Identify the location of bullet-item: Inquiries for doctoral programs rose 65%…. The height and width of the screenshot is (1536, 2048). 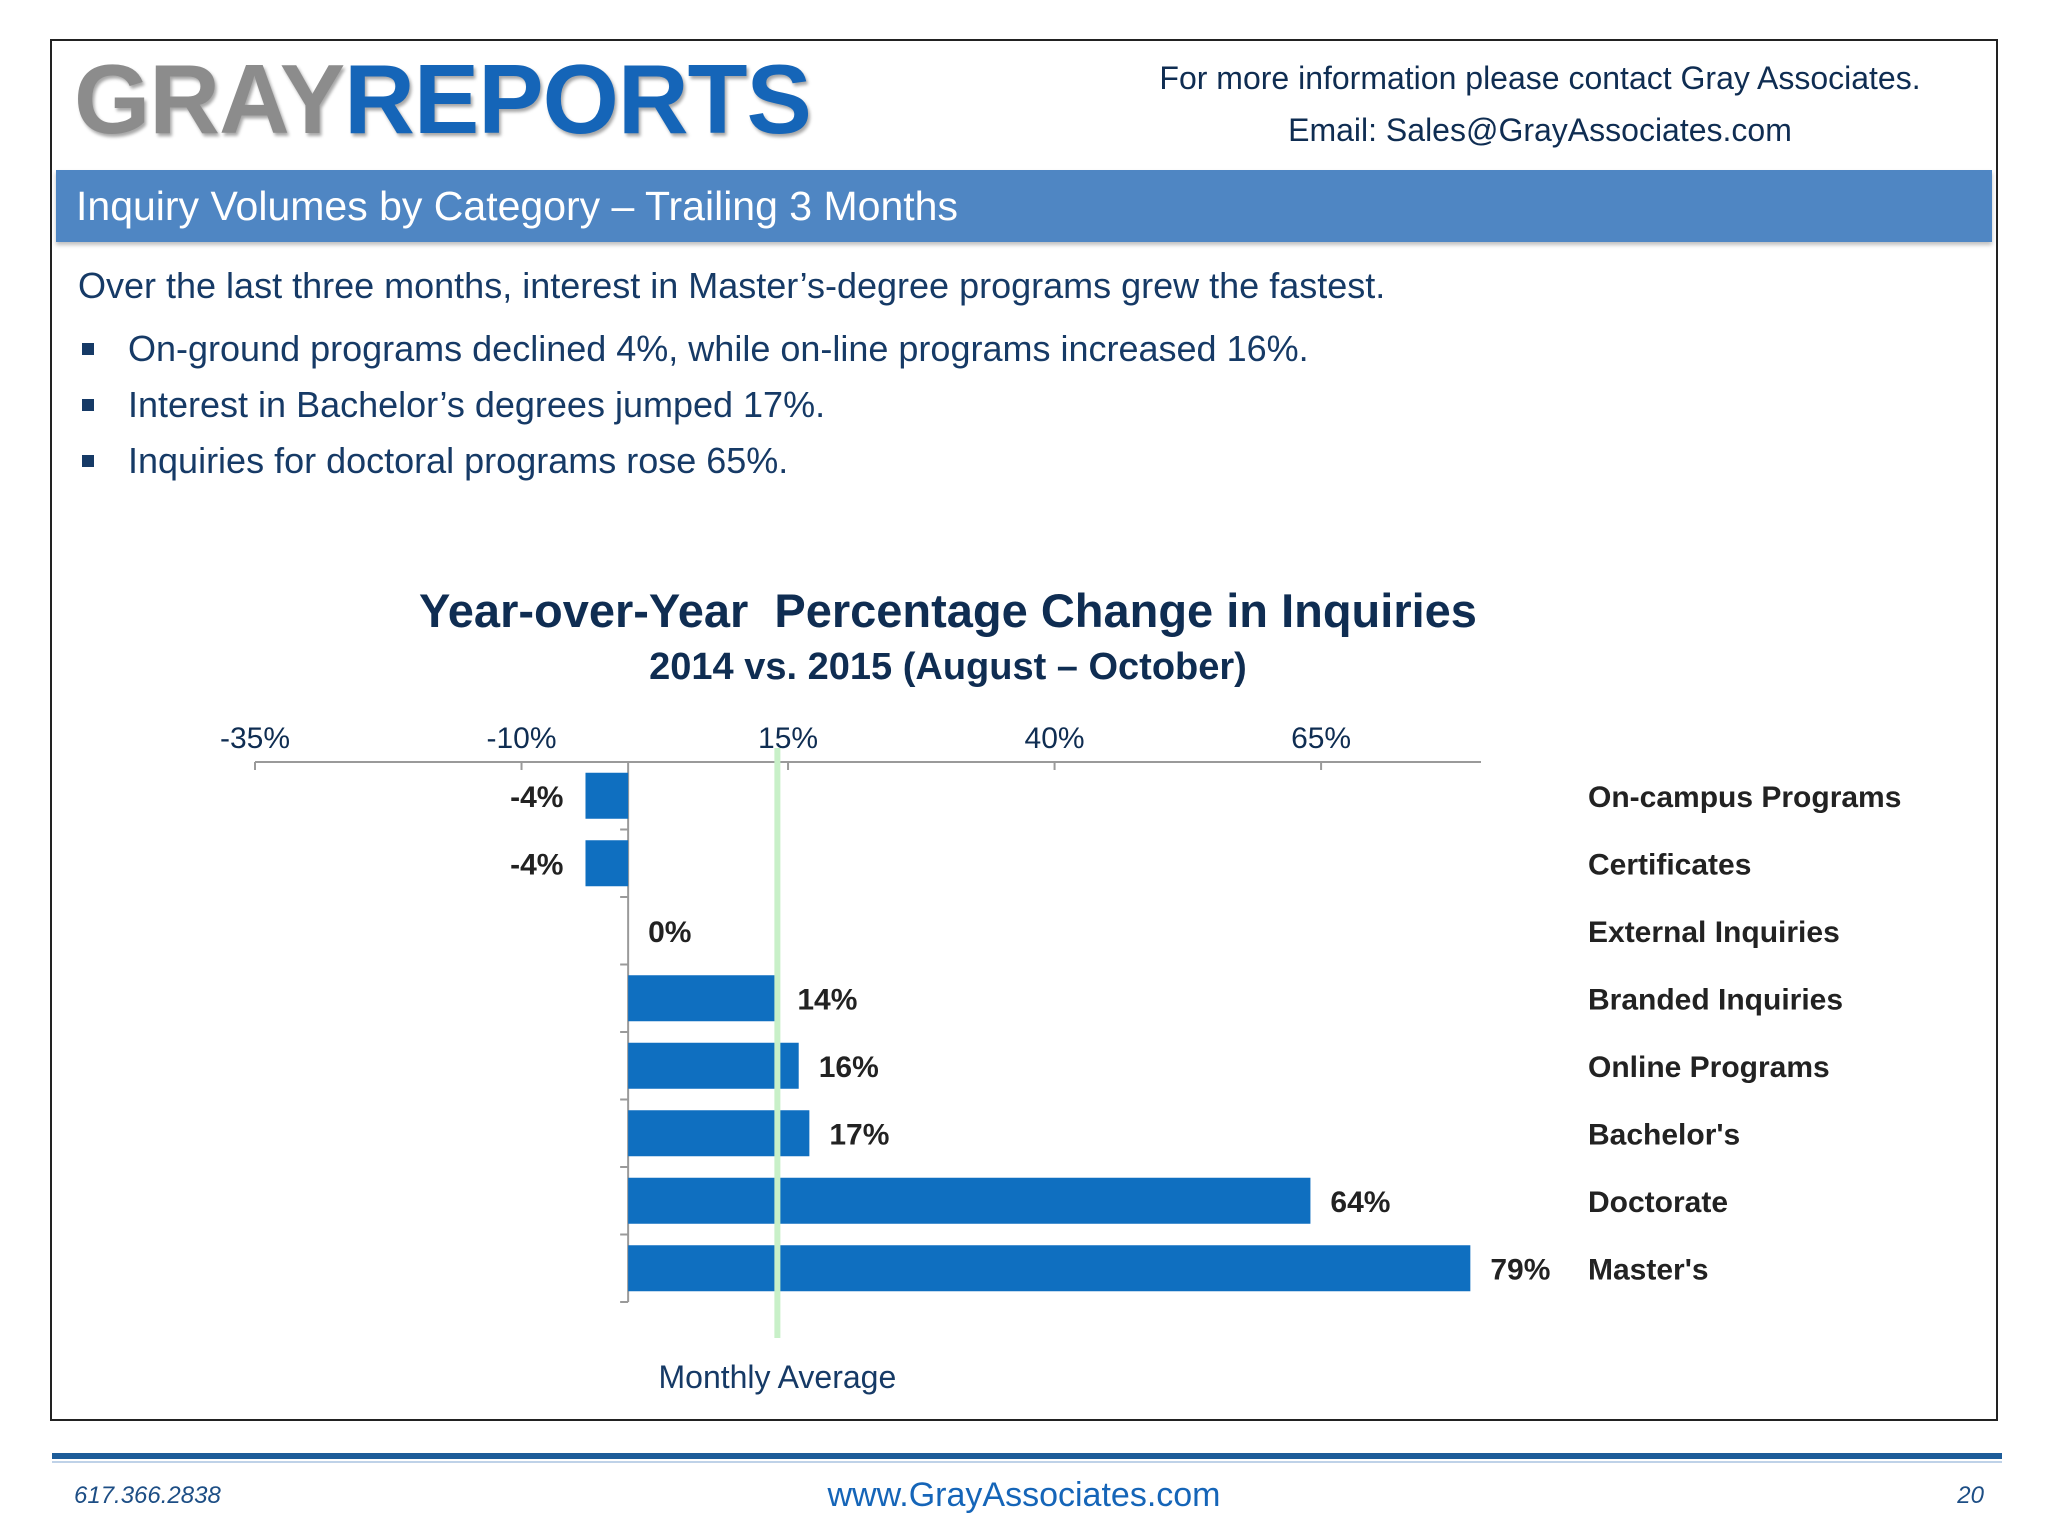
(693, 466).